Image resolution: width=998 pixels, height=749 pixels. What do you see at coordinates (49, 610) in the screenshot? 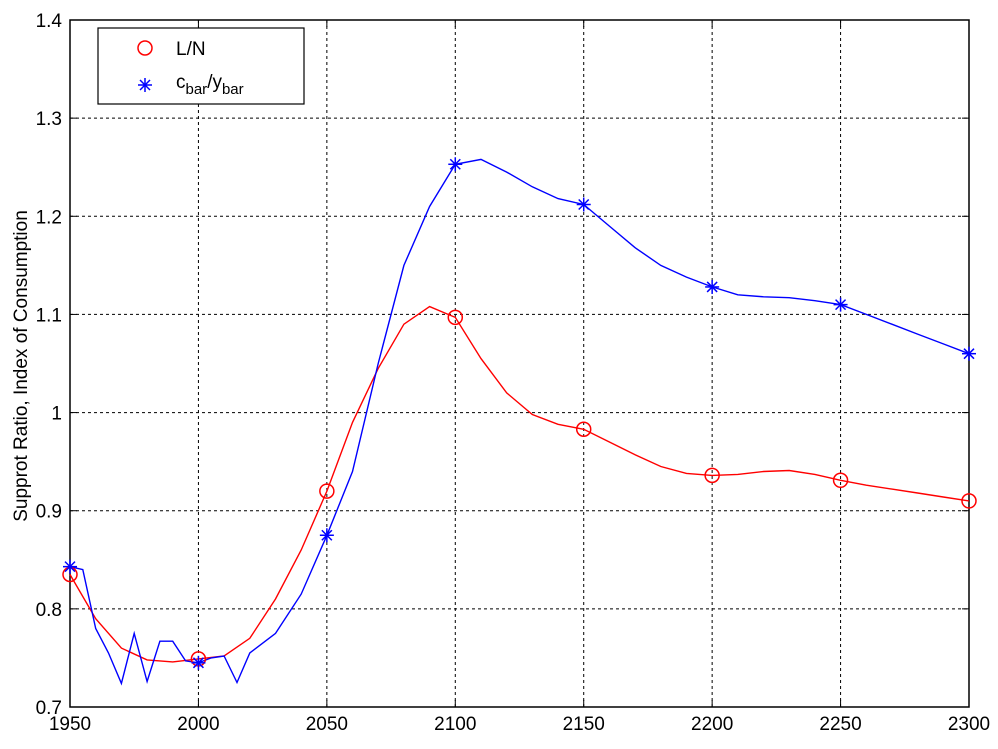
I see `y-tick-label: 0.8` at bounding box center [49, 610].